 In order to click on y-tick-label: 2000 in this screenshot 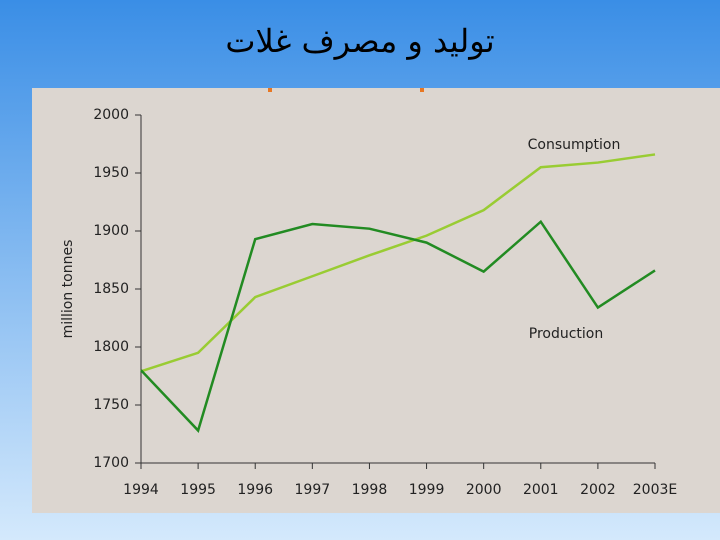, I will do `click(111, 115)`.